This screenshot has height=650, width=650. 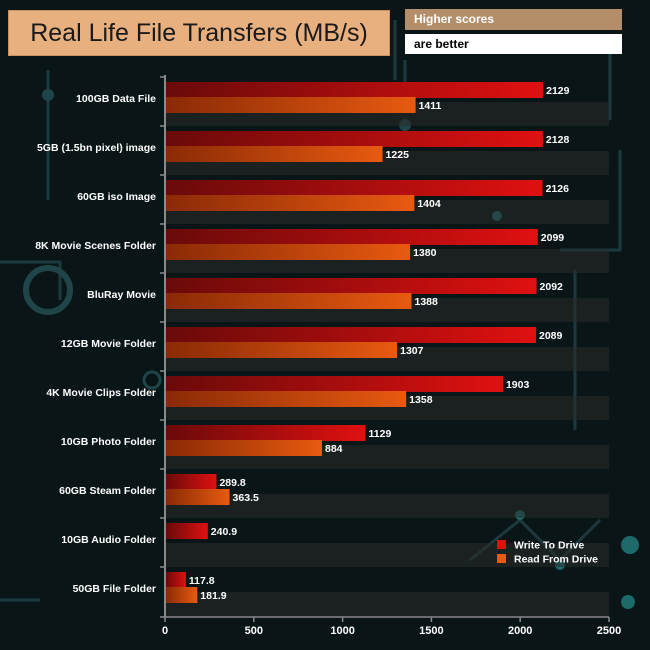 I want to click on chart-title: Real Life File Transfers (MB/s), so click(x=199, y=33).